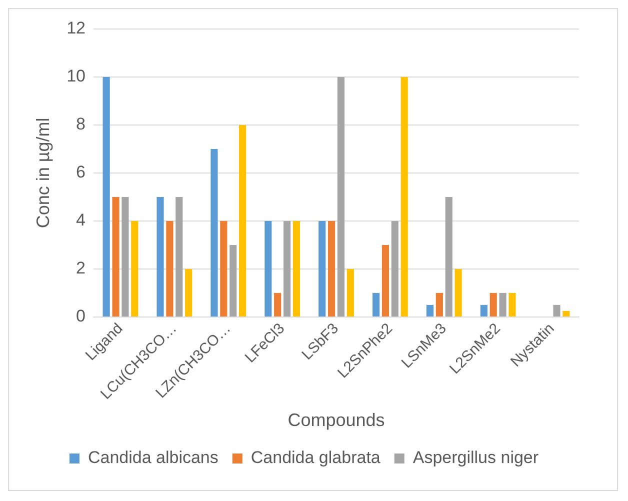 The width and height of the screenshot is (628, 501). Describe the element at coordinates (81, 220) in the screenshot. I see `y-tick-label: 4` at that location.